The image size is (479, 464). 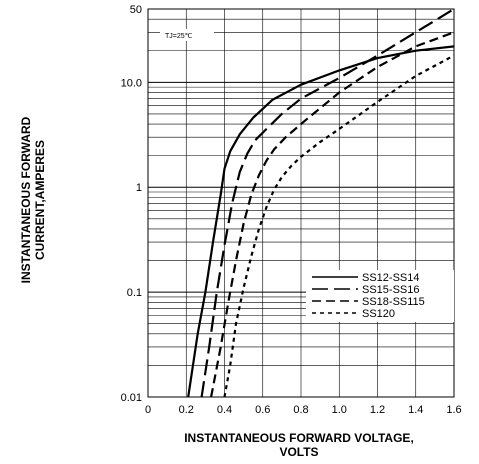 What do you see at coordinates (179, 36) in the screenshot?
I see `annotation-text: TJ=25℃` at bounding box center [179, 36].